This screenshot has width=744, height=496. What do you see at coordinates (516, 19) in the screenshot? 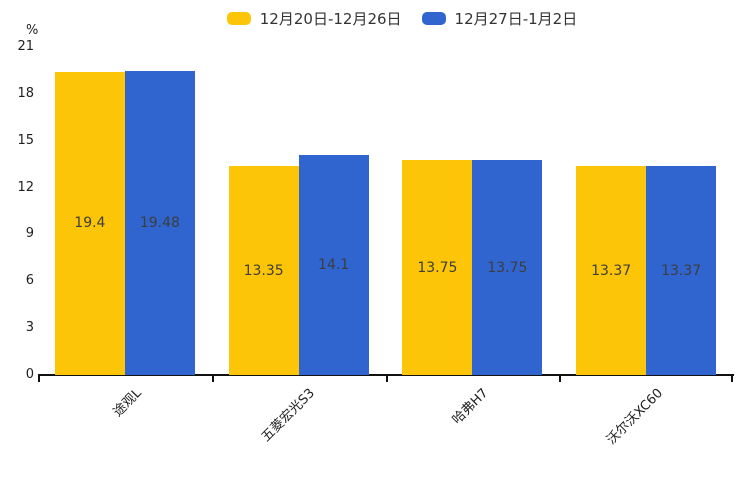
I see `legend-label-series2: 12月27日-1月2日` at bounding box center [516, 19].